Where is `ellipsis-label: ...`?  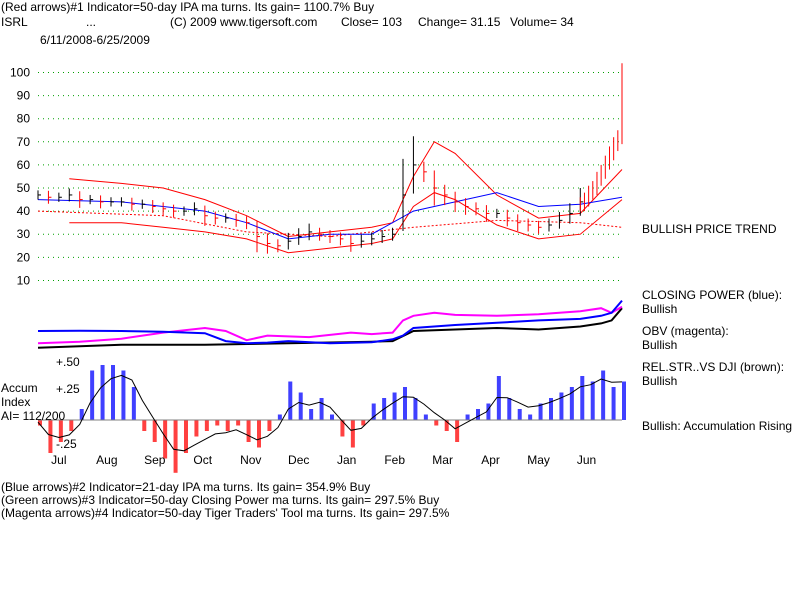 ellipsis-label: ... is located at coordinates (91, 22).